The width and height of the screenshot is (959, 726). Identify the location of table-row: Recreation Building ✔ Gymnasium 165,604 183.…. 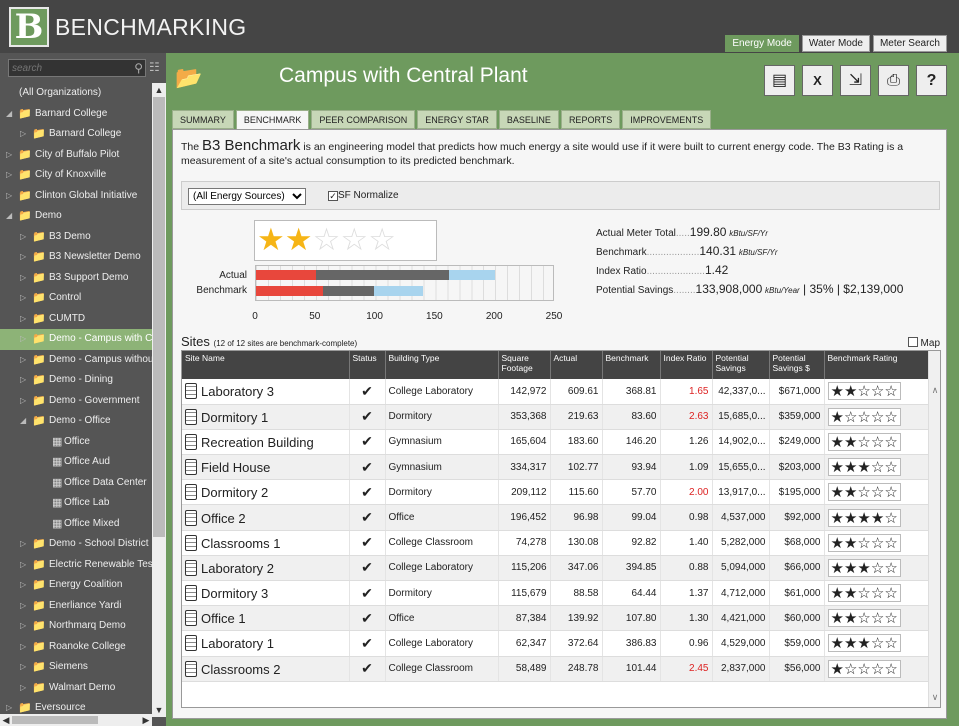
(556, 442).